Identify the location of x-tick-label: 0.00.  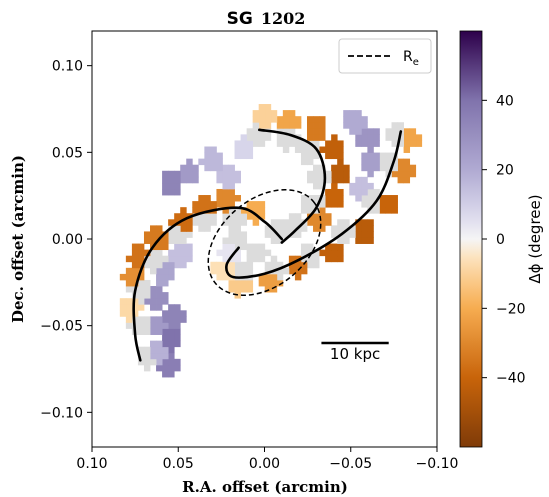
(264, 464).